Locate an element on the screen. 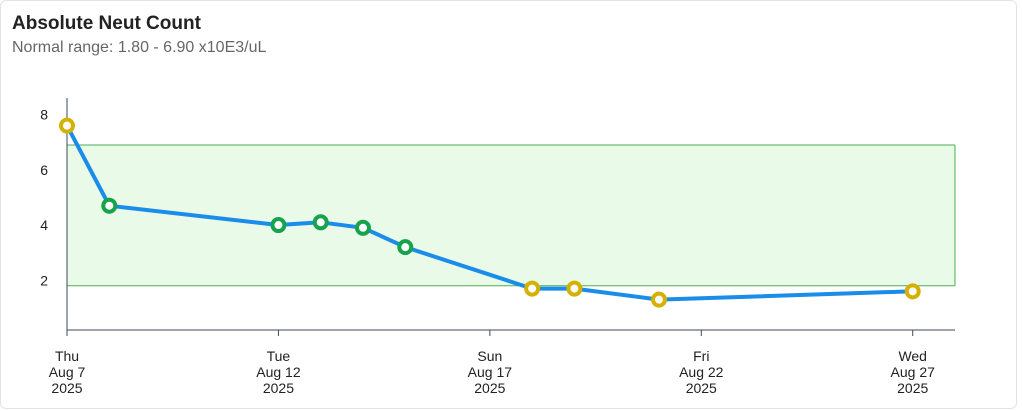  x-tick-label: Thu Aug 7 2025 is located at coordinates (67, 372).